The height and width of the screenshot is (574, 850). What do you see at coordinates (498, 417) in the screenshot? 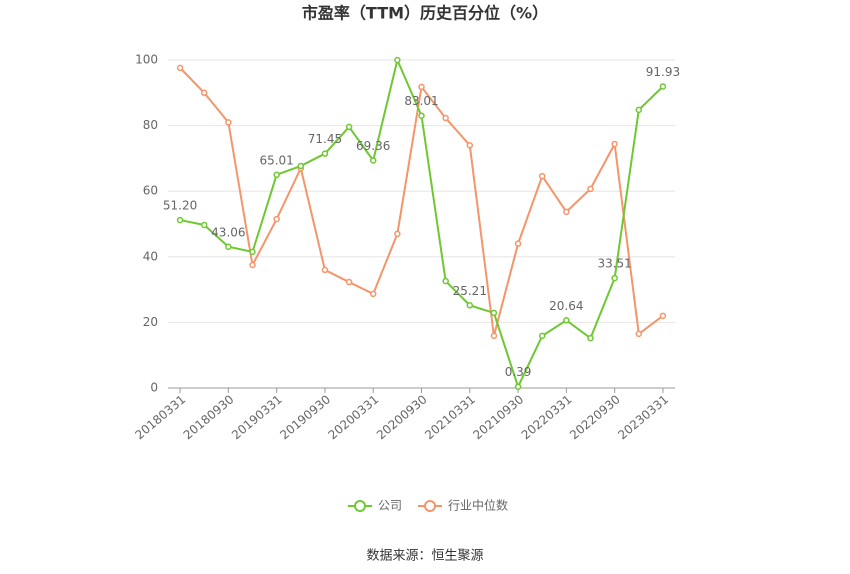
I see `x-tick-label: 20210930` at bounding box center [498, 417].